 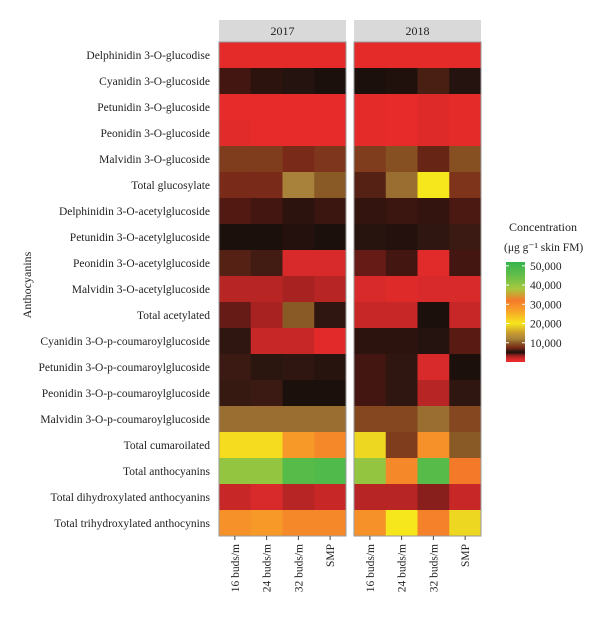 I want to click on row-label: Total dihydroxylated anthocyanins, so click(x=130, y=498).